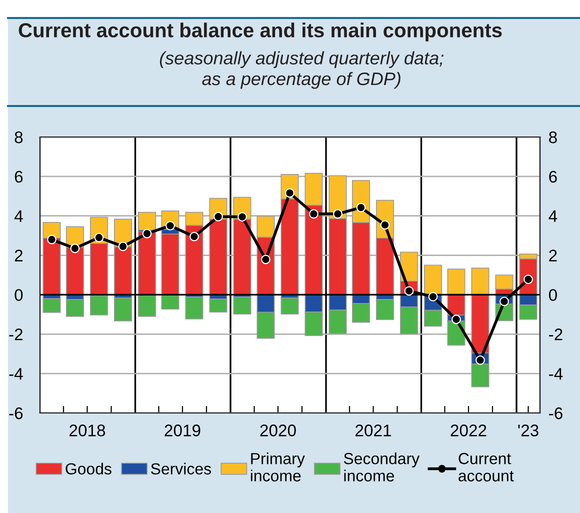 Image resolution: width=580 pixels, height=513 pixels. Describe the element at coordinates (528, 430) in the screenshot. I see `x-tick-label: '23` at that location.